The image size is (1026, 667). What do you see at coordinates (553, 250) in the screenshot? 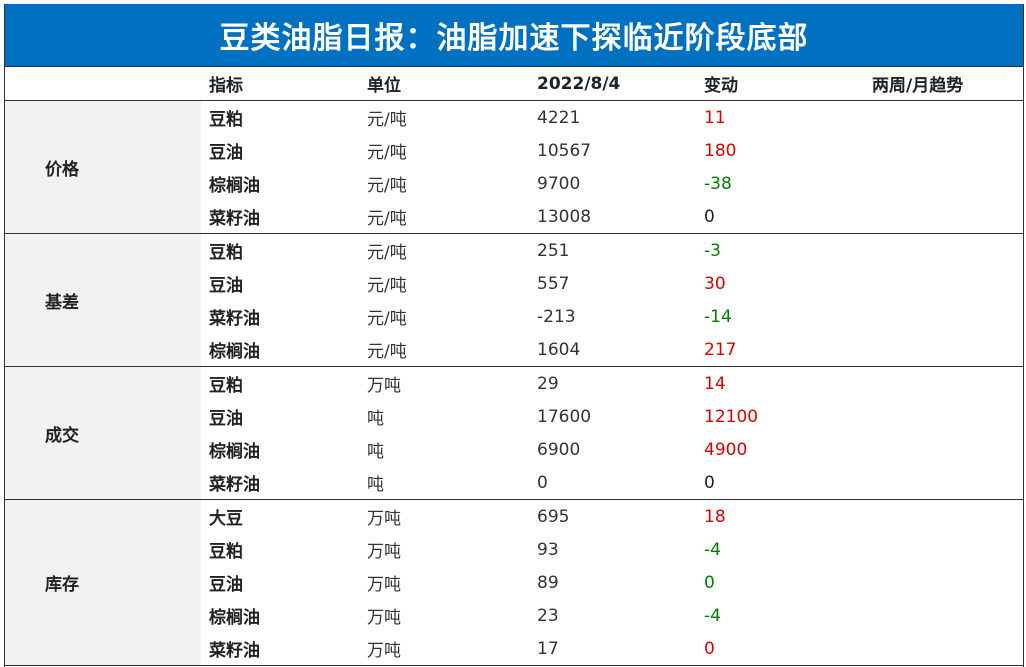
I see `value-cell: 251` at bounding box center [553, 250].